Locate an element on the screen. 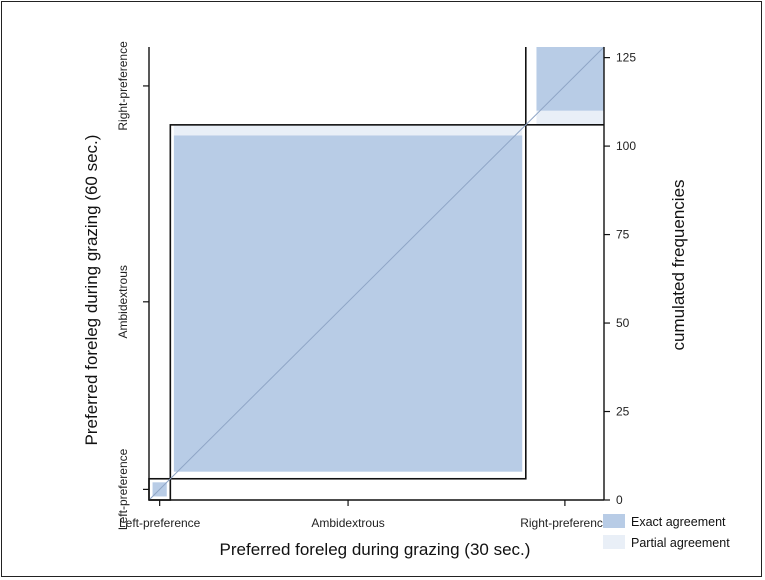  y2-axis-title: cumulated frequencies is located at coordinates (678, 264).